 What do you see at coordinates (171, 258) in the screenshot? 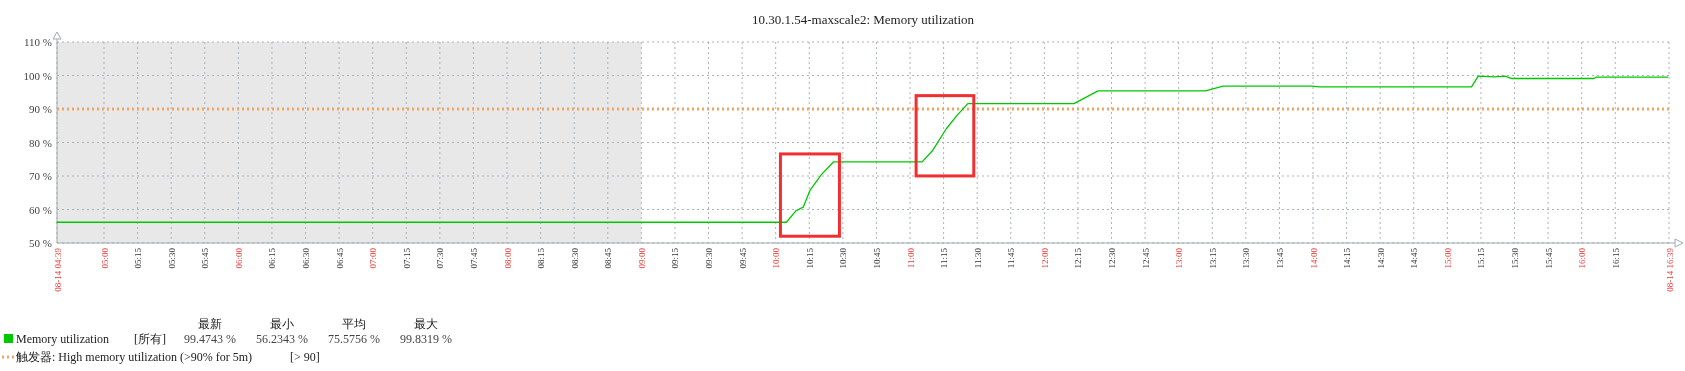
I see `x-tick-label: 05:30` at bounding box center [171, 258].